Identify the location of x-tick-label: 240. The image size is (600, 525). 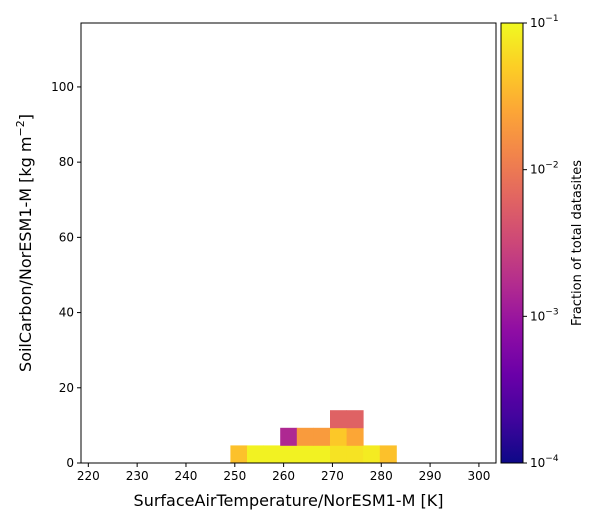
(186, 476).